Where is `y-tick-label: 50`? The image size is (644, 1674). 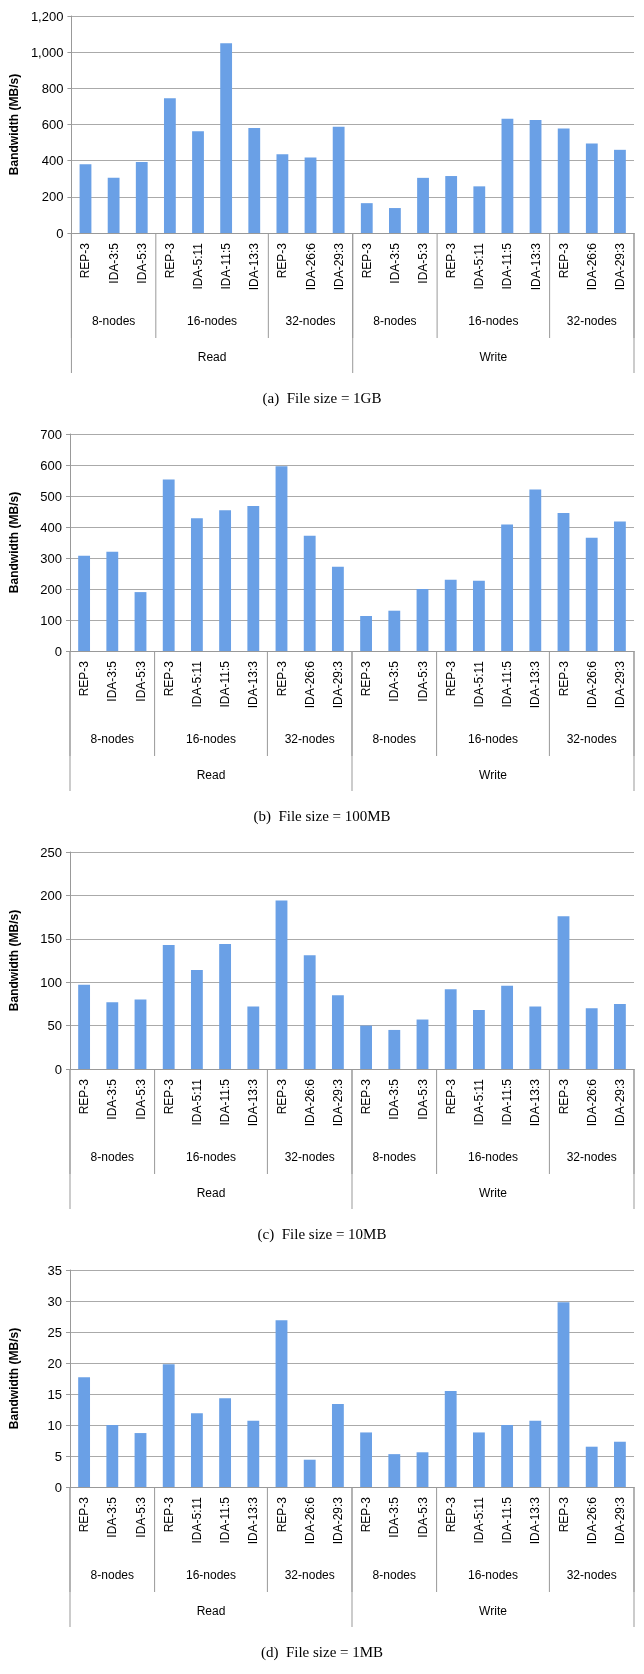 y-tick-label: 50 is located at coordinates (54, 1026).